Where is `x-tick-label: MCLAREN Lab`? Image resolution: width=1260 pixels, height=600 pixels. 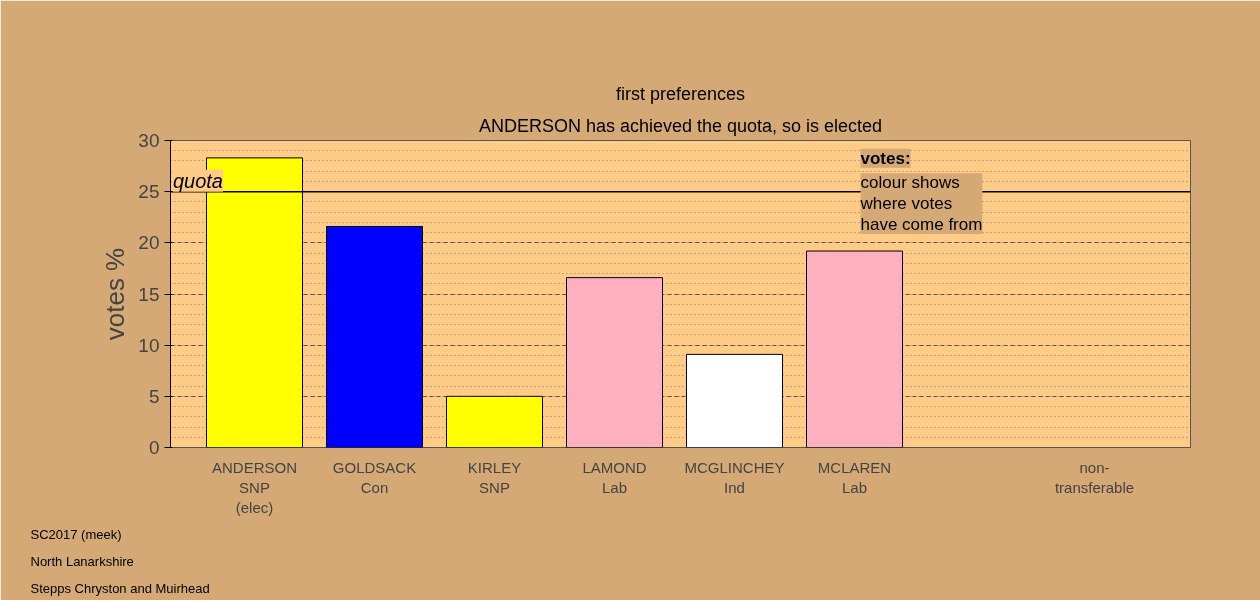
x-tick-label: MCLAREN Lab is located at coordinates (854, 477).